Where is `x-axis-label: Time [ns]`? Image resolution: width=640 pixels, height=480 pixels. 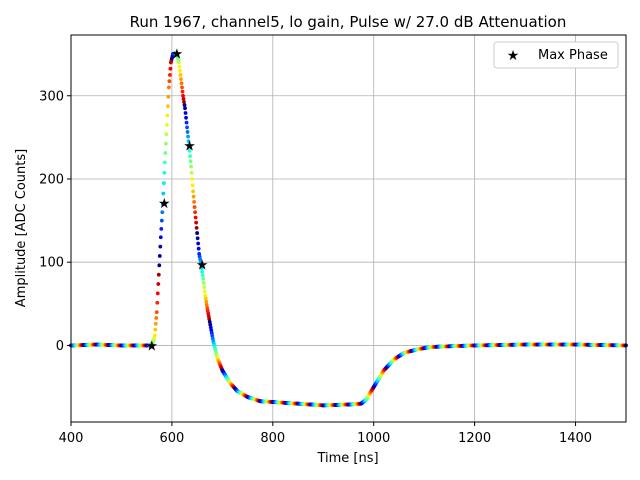 x-axis-label: Time [ns] is located at coordinates (347, 458).